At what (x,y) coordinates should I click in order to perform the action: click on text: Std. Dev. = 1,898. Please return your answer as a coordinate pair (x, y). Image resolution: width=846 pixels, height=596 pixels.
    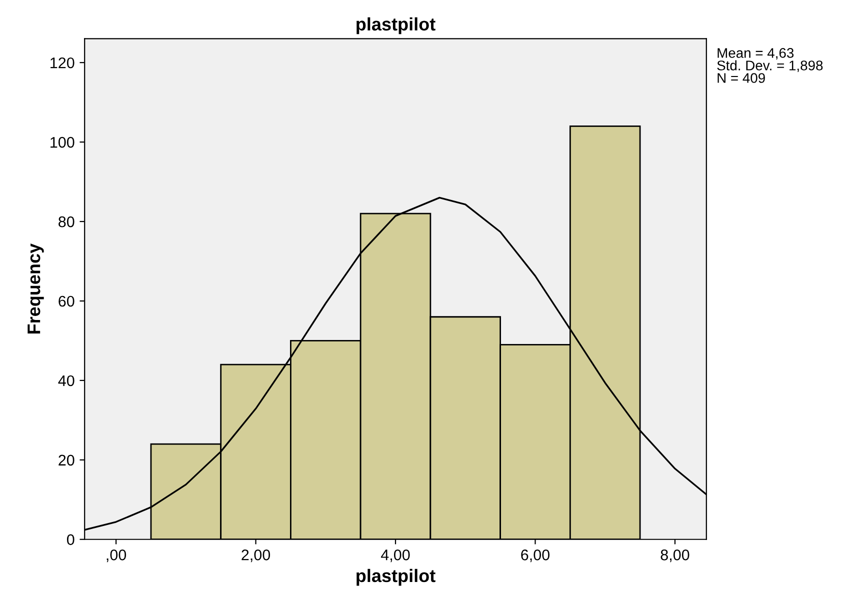
    Looking at the image, I should click on (770, 66).